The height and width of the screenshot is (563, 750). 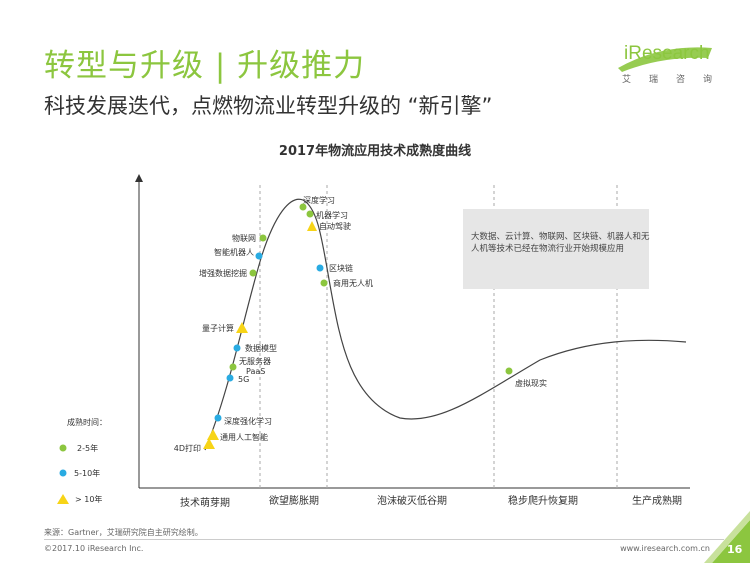 I want to click on point-label: 5G, so click(x=243, y=379).